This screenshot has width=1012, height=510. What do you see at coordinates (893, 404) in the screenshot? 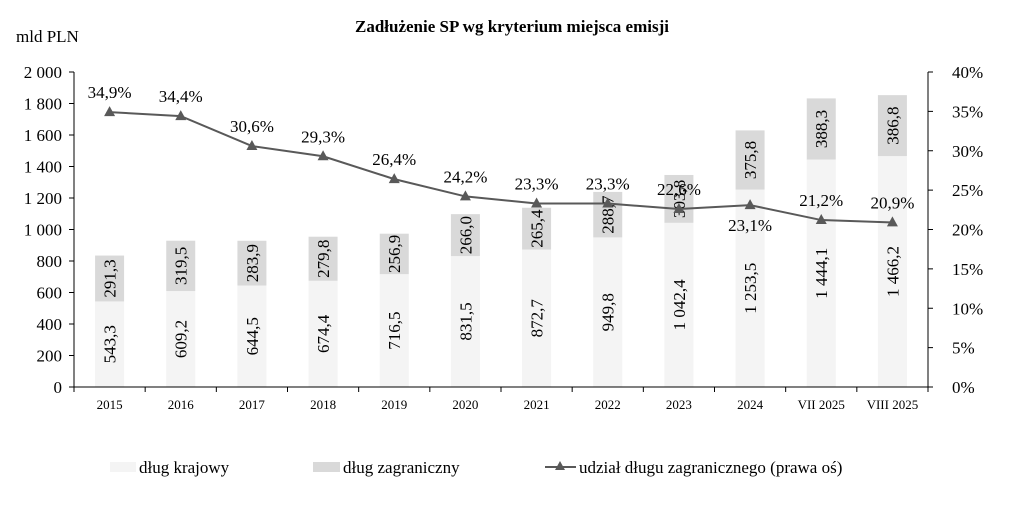
I see `x-tick-label: VIII 2025` at bounding box center [893, 404].